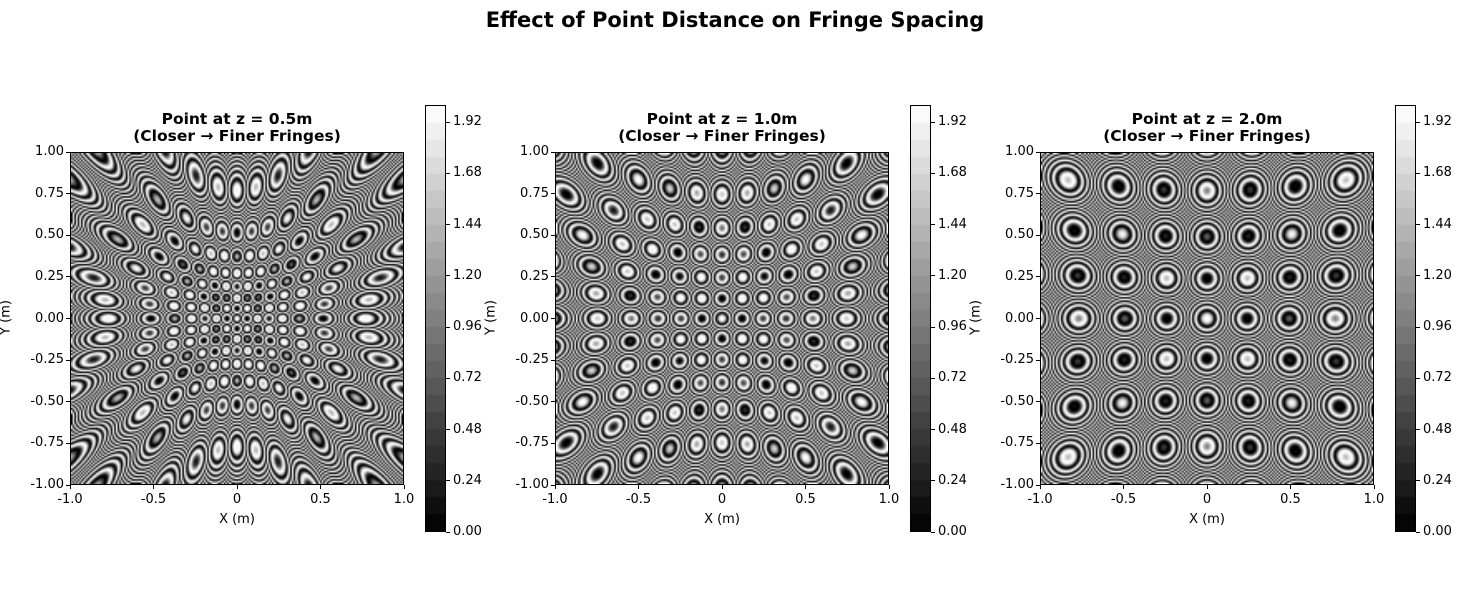 The height and width of the screenshot is (600, 1470). I want to click on y-tick-label: 0.00, so click(1019, 318).